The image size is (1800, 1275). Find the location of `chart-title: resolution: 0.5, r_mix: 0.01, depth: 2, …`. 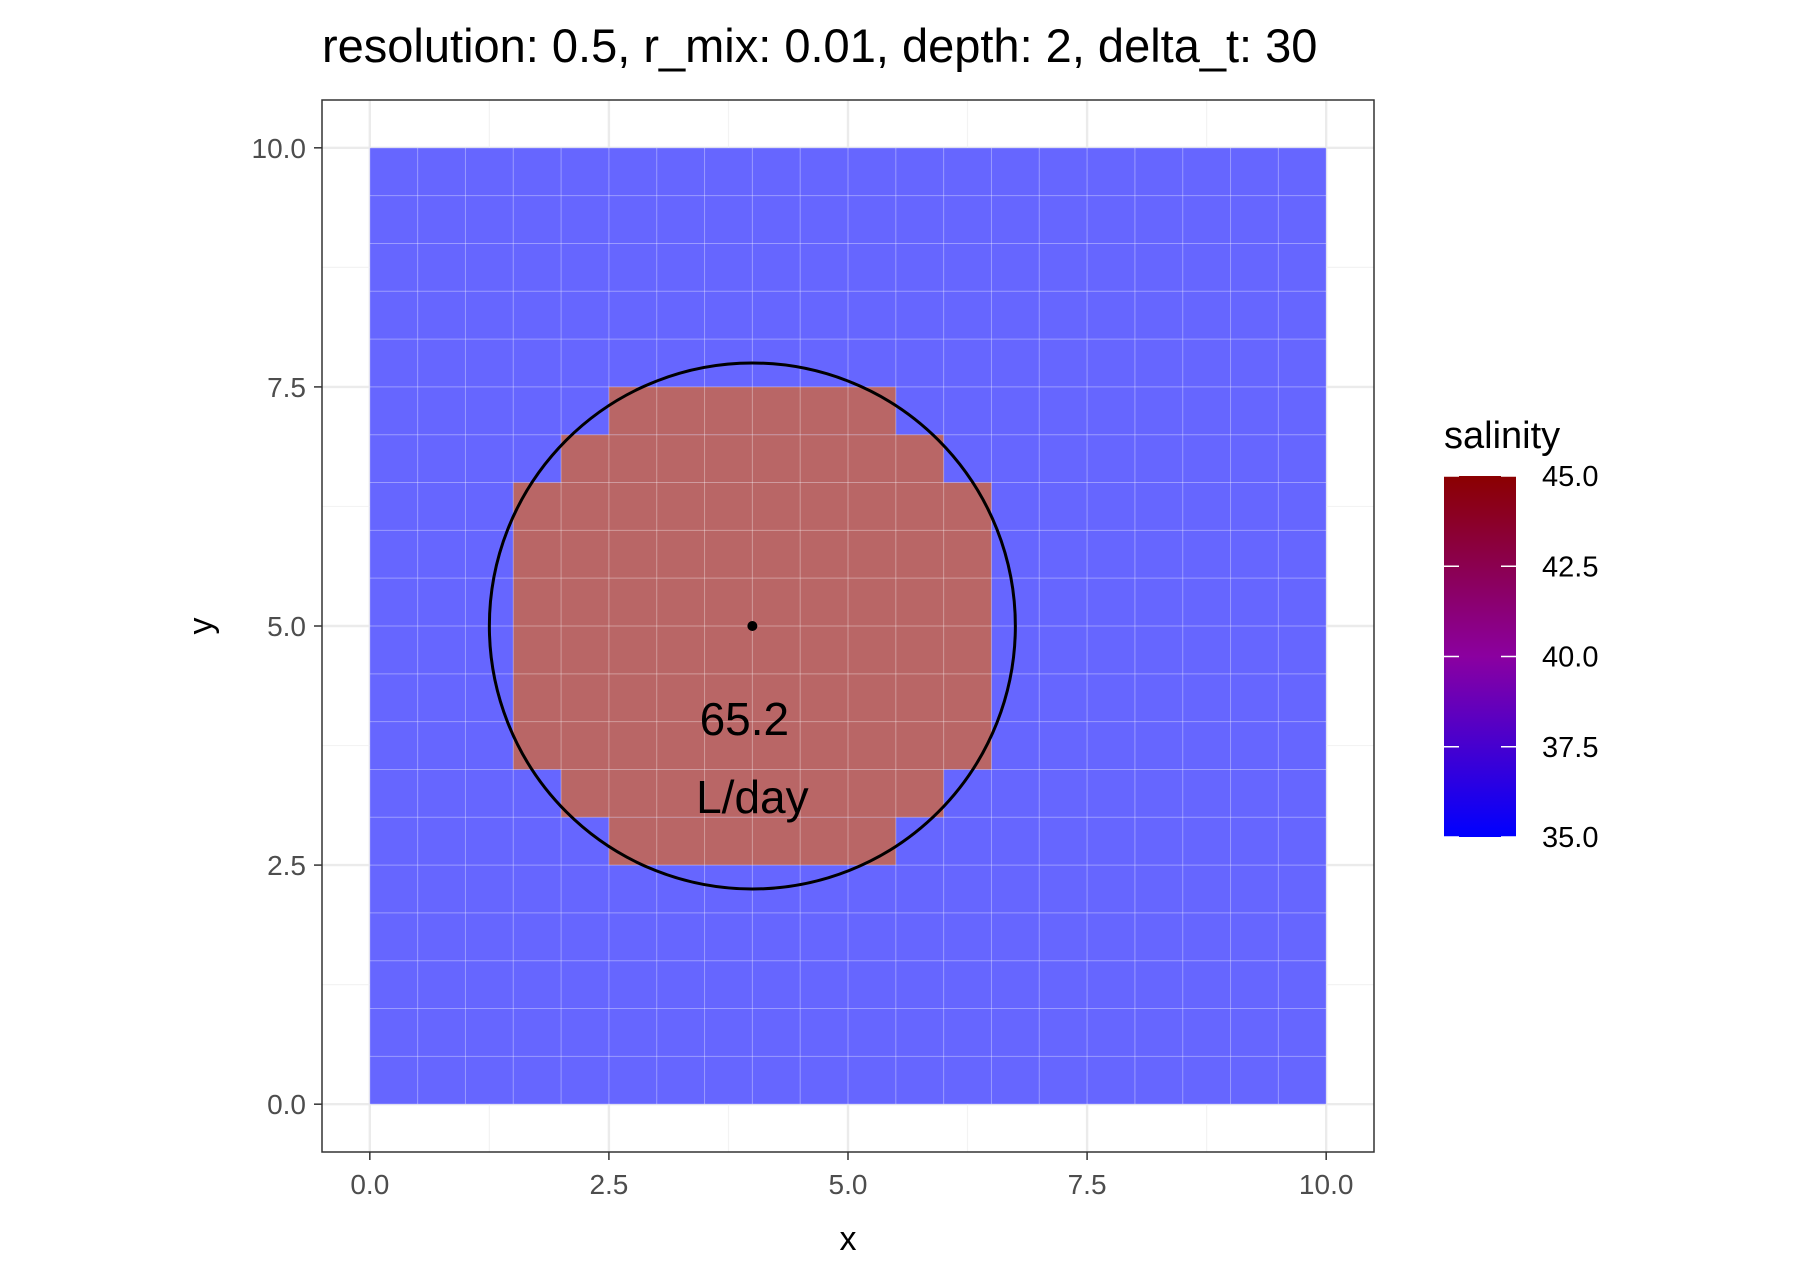

chart-title: resolution: 0.5, r_mix: 0.01, depth: 2, … is located at coordinates (819, 45).